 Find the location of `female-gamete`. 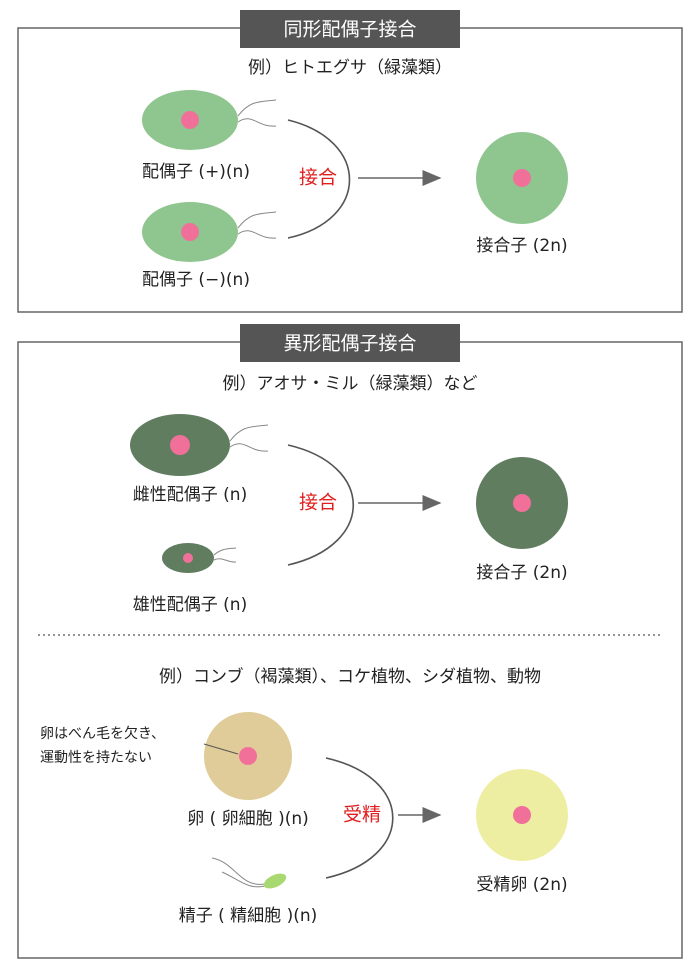

female-gamete is located at coordinates (199, 445).